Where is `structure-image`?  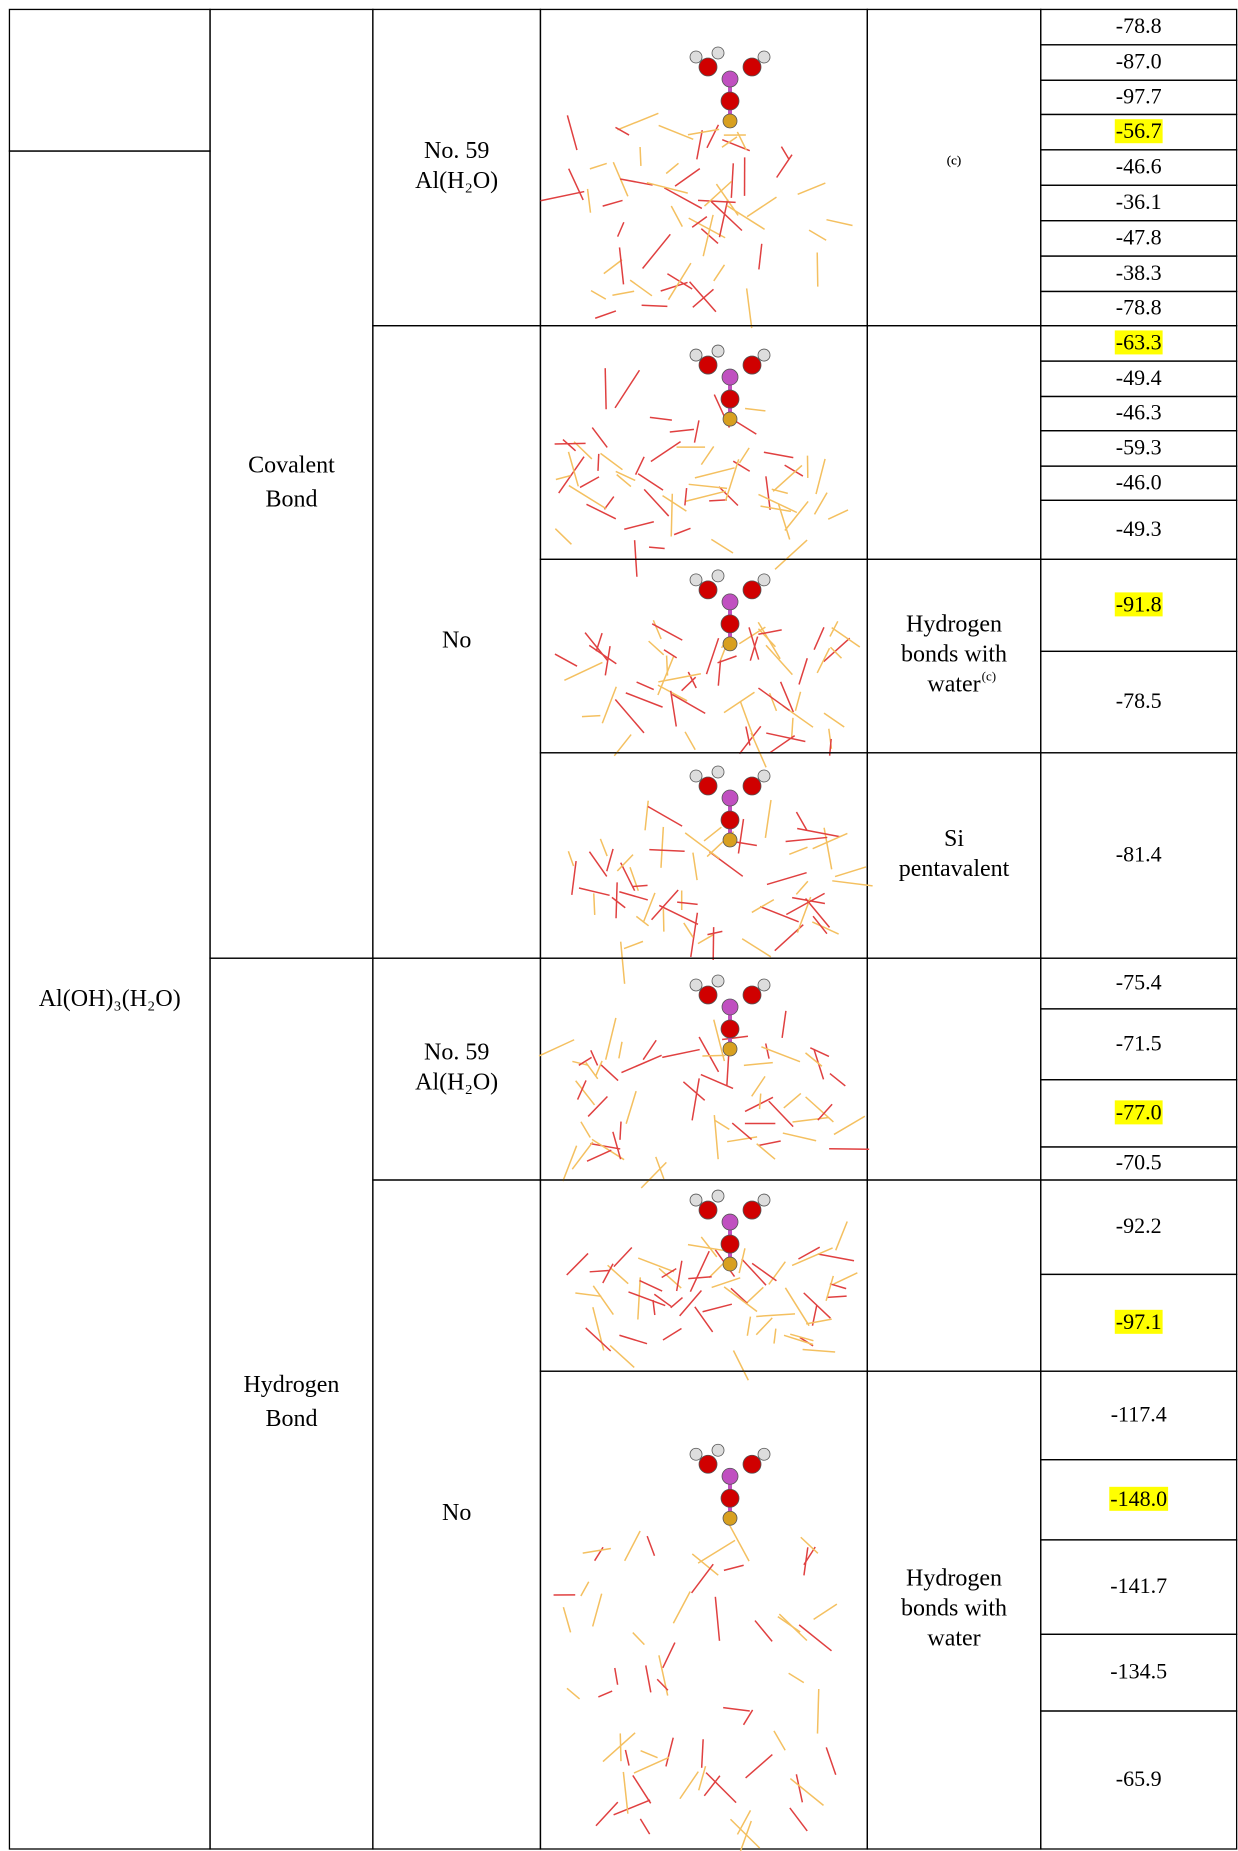 structure-image is located at coordinates (720, 874).